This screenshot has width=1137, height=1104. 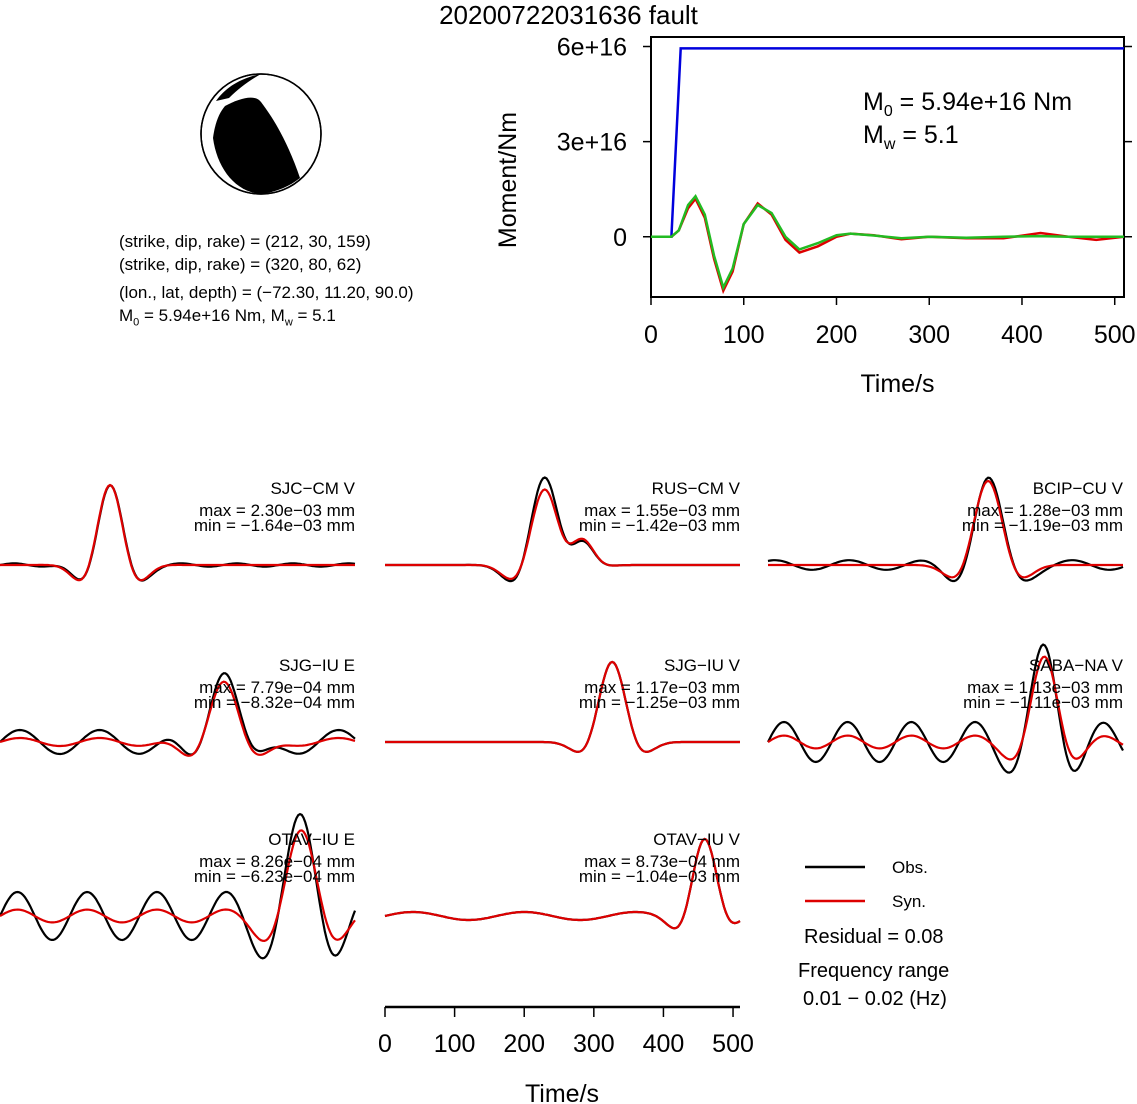 What do you see at coordinates (1115, 335) in the screenshot?
I see `moment-xtick-label: 500` at bounding box center [1115, 335].